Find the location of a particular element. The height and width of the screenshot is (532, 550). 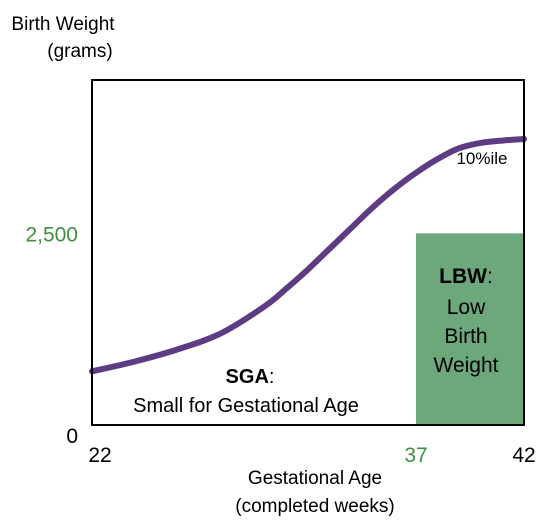

y-axis-label-line1: Birth Weight is located at coordinates (63, 24).